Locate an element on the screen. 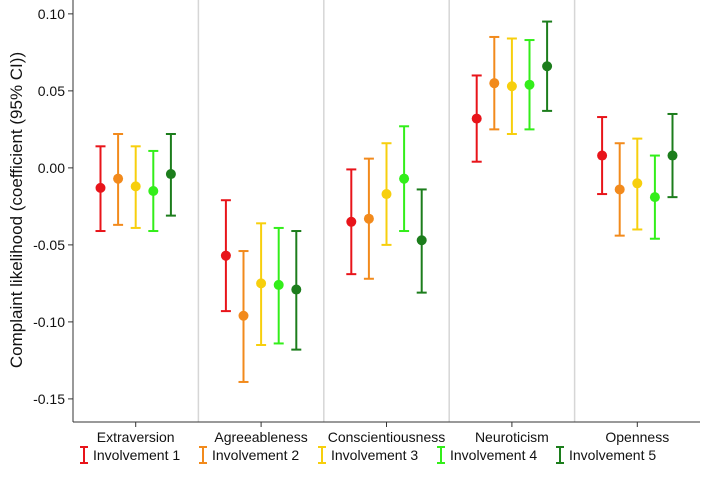 Image resolution: width=708 pixels, height=479 pixels. x-tick-label-openness: Openness is located at coordinates (637, 437).